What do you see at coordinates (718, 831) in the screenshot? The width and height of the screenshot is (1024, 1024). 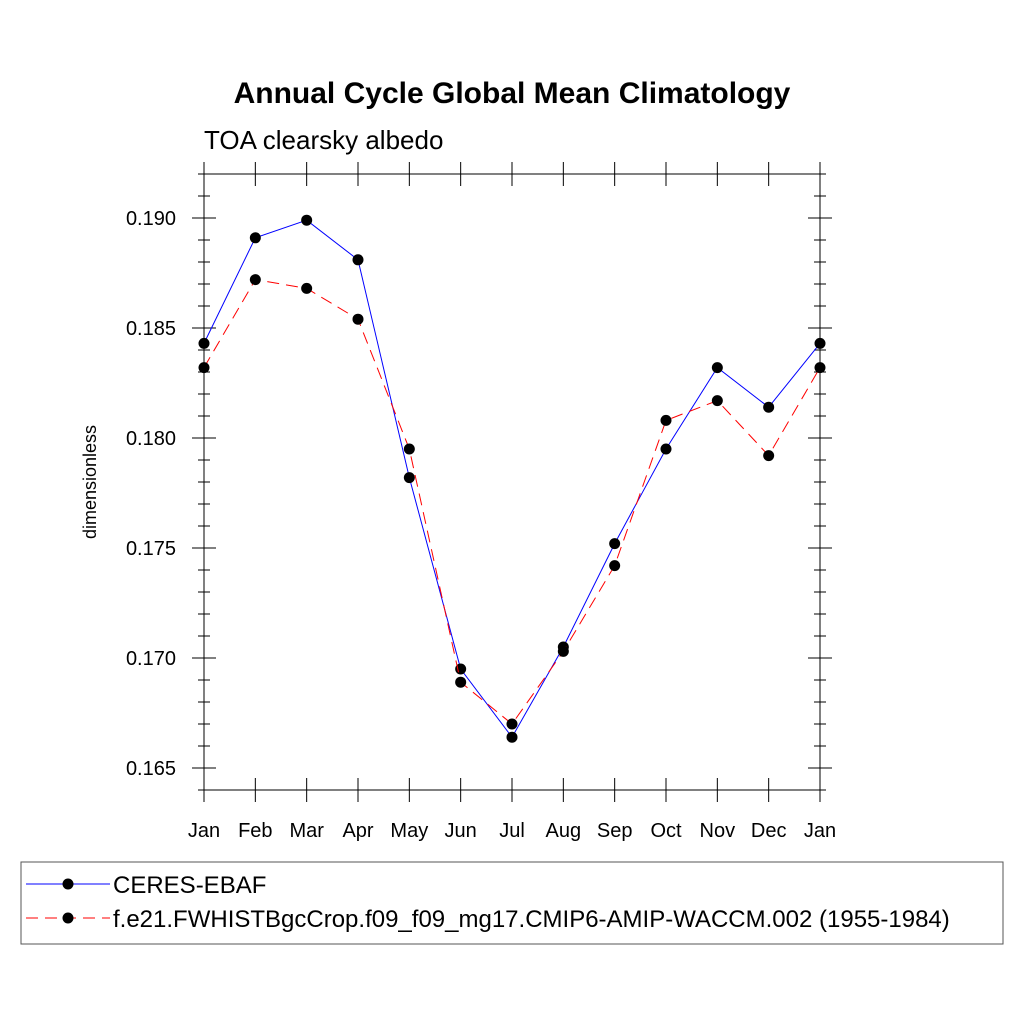 I see `x-tick-label: Nov` at bounding box center [718, 831].